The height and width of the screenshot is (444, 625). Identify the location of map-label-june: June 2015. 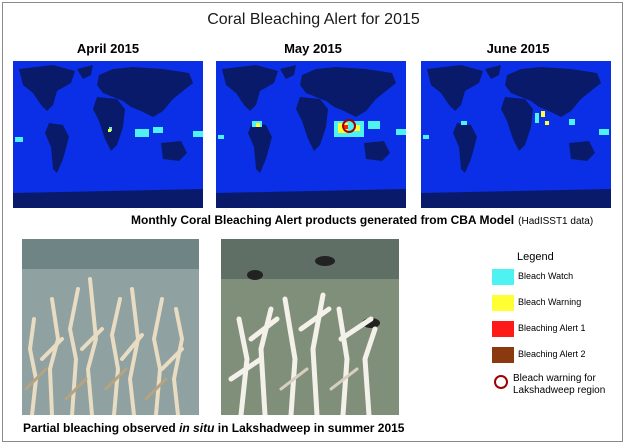
(518, 48).